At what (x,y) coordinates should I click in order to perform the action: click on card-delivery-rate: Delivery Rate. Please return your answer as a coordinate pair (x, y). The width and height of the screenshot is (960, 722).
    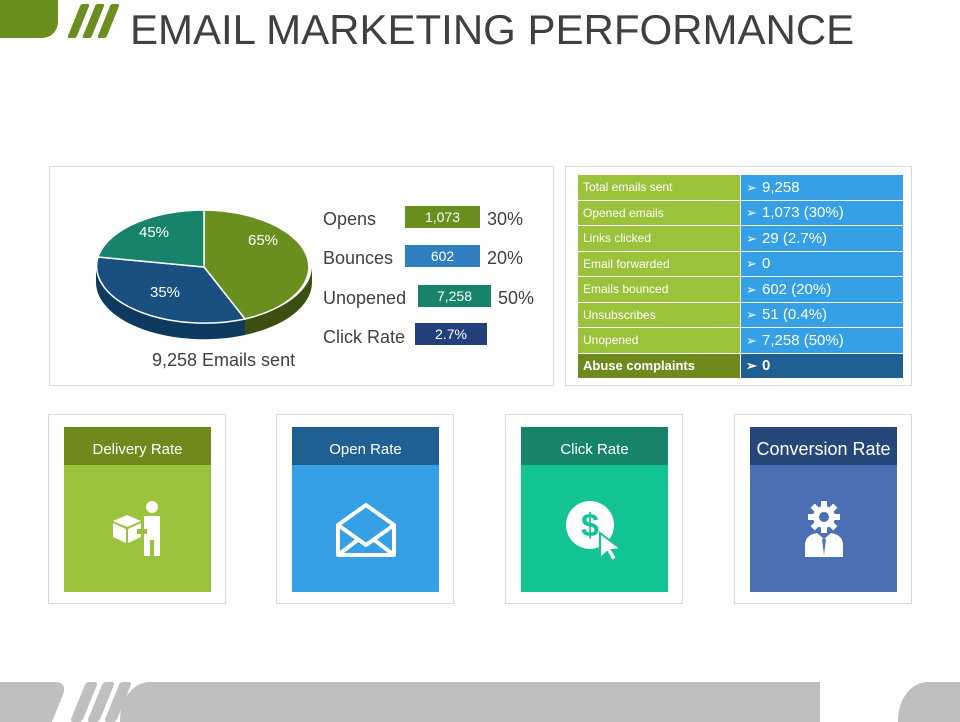
    Looking at the image, I should click on (137, 509).